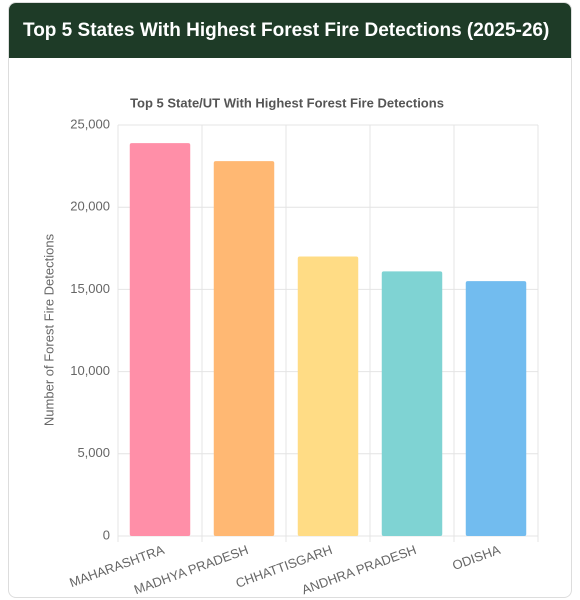 This screenshot has width=580, height=600. Describe the element at coordinates (106, 534) in the screenshot. I see `y-tick-label: 0` at that location.